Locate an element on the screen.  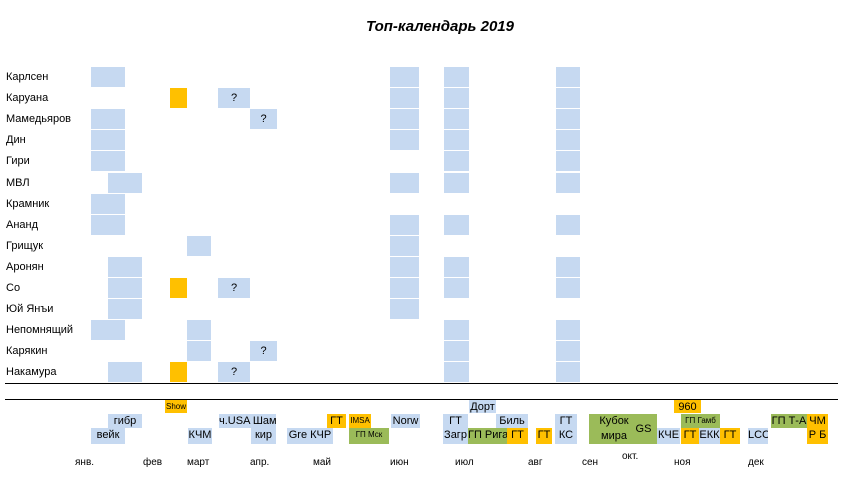
player-name: Дин is located at coordinates (16, 140).